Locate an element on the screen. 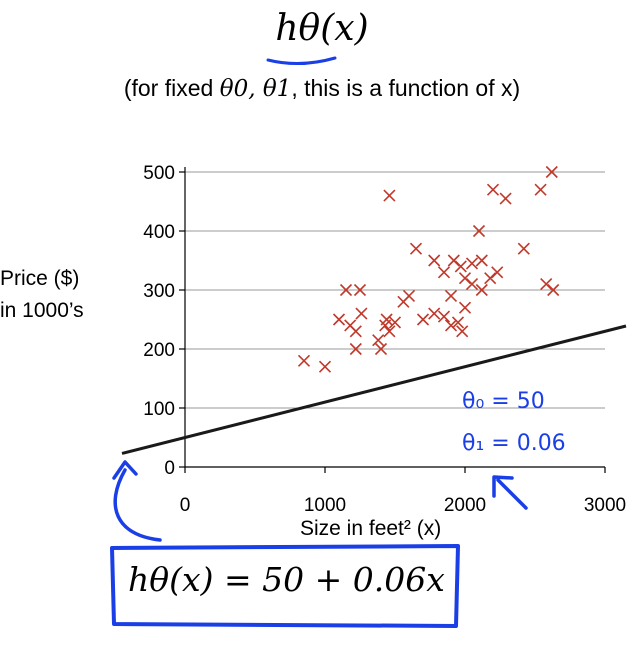 The image size is (644, 648). arrow-to-slope-head is located at coordinates (503, 486).